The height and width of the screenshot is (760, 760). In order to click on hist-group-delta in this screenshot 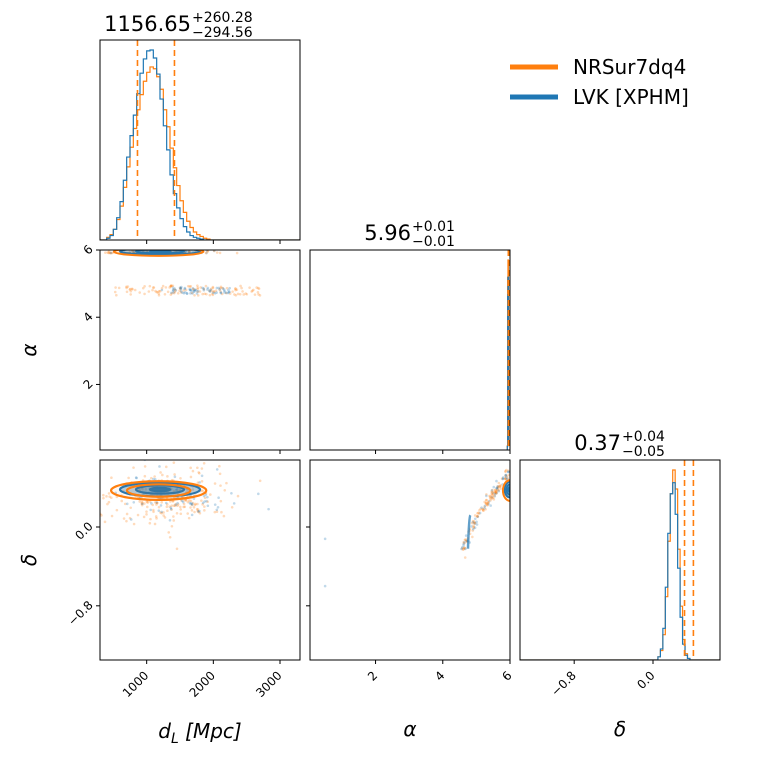, I will do `click(620, 564)`.